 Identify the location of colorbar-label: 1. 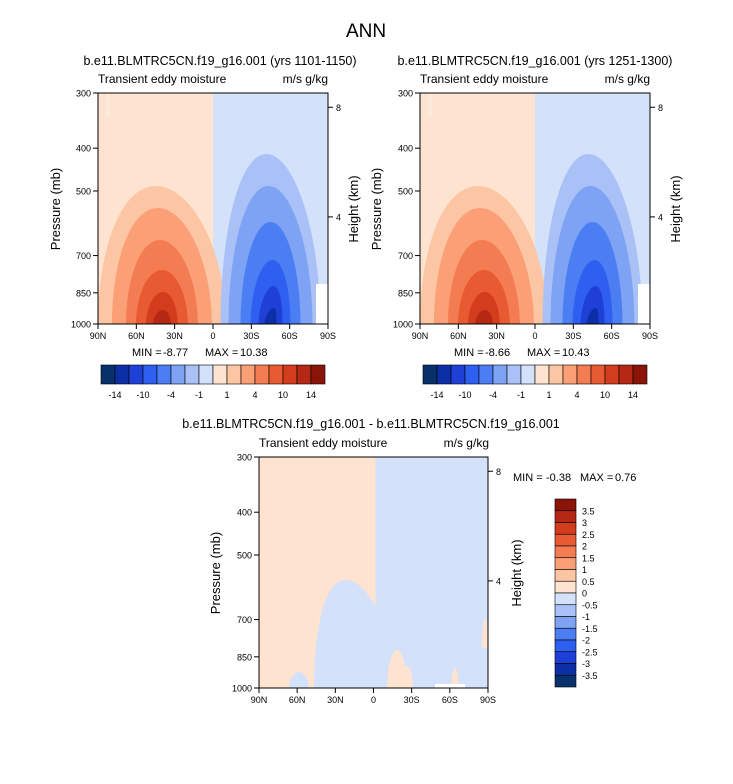
(584, 570).